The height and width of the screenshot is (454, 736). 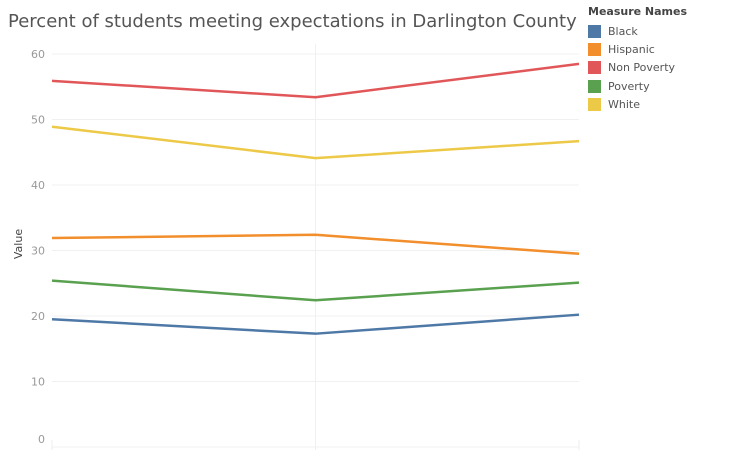 What do you see at coordinates (315, 244) in the screenshot?
I see `series-line-hispanic` at bounding box center [315, 244].